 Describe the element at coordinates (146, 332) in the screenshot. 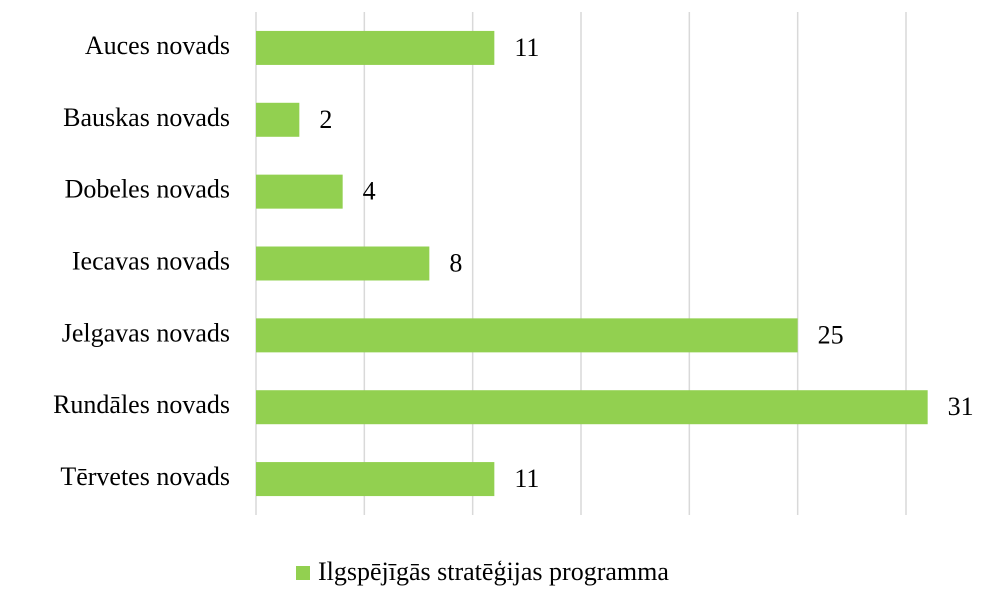

I see `y-tick-label: Jelgavas novads` at that location.